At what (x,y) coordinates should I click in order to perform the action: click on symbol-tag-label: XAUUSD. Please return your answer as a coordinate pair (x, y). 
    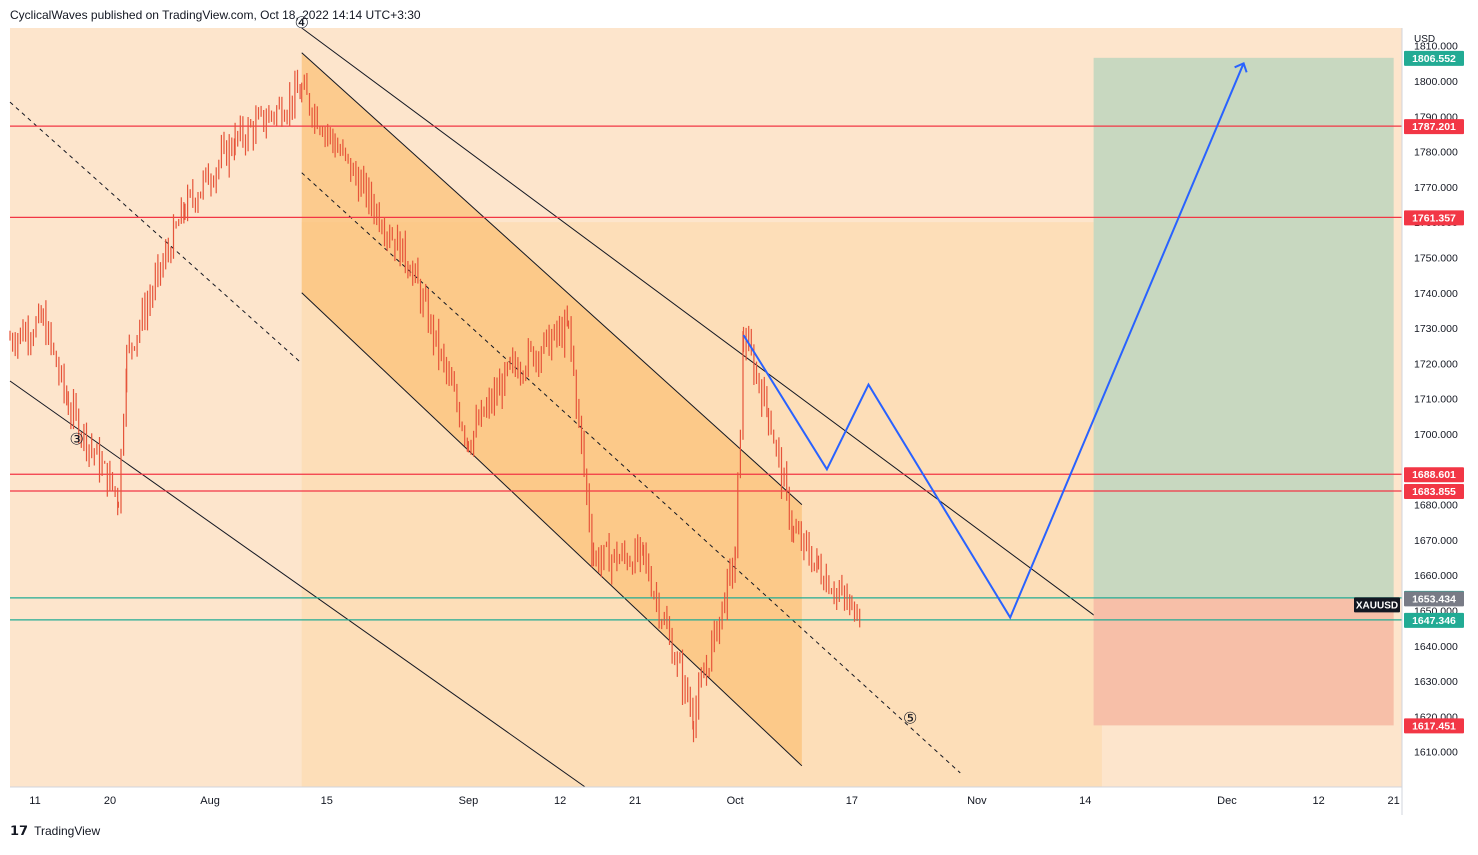
    Looking at the image, I should click on (1377, 605).